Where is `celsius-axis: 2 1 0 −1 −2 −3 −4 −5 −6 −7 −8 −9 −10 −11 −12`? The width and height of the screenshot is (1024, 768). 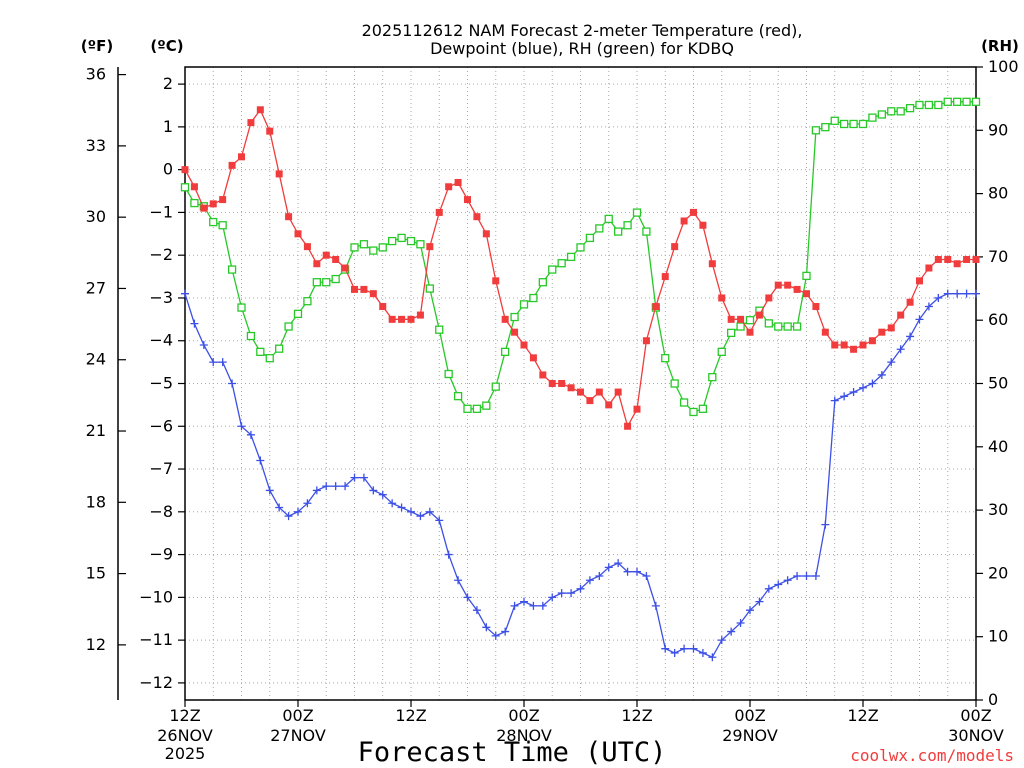 celsius-axis: 2 1 0 −1 −2 −3 −4 −5 −6 −7 −8 −9 −10 −11 −12 is located at coordinates (162, 383).